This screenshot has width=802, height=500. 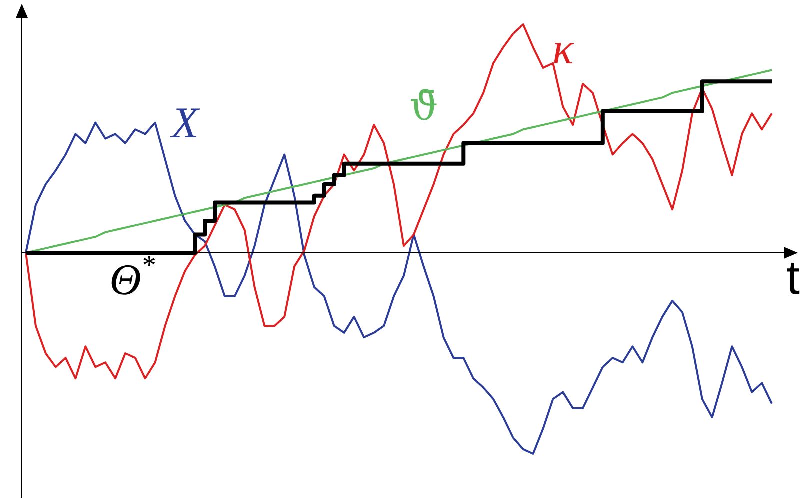 What do you see at coordinates (424, 107) in the screenshot?
I see `series-label: ϑ̄` at bounding box center [424, 107].